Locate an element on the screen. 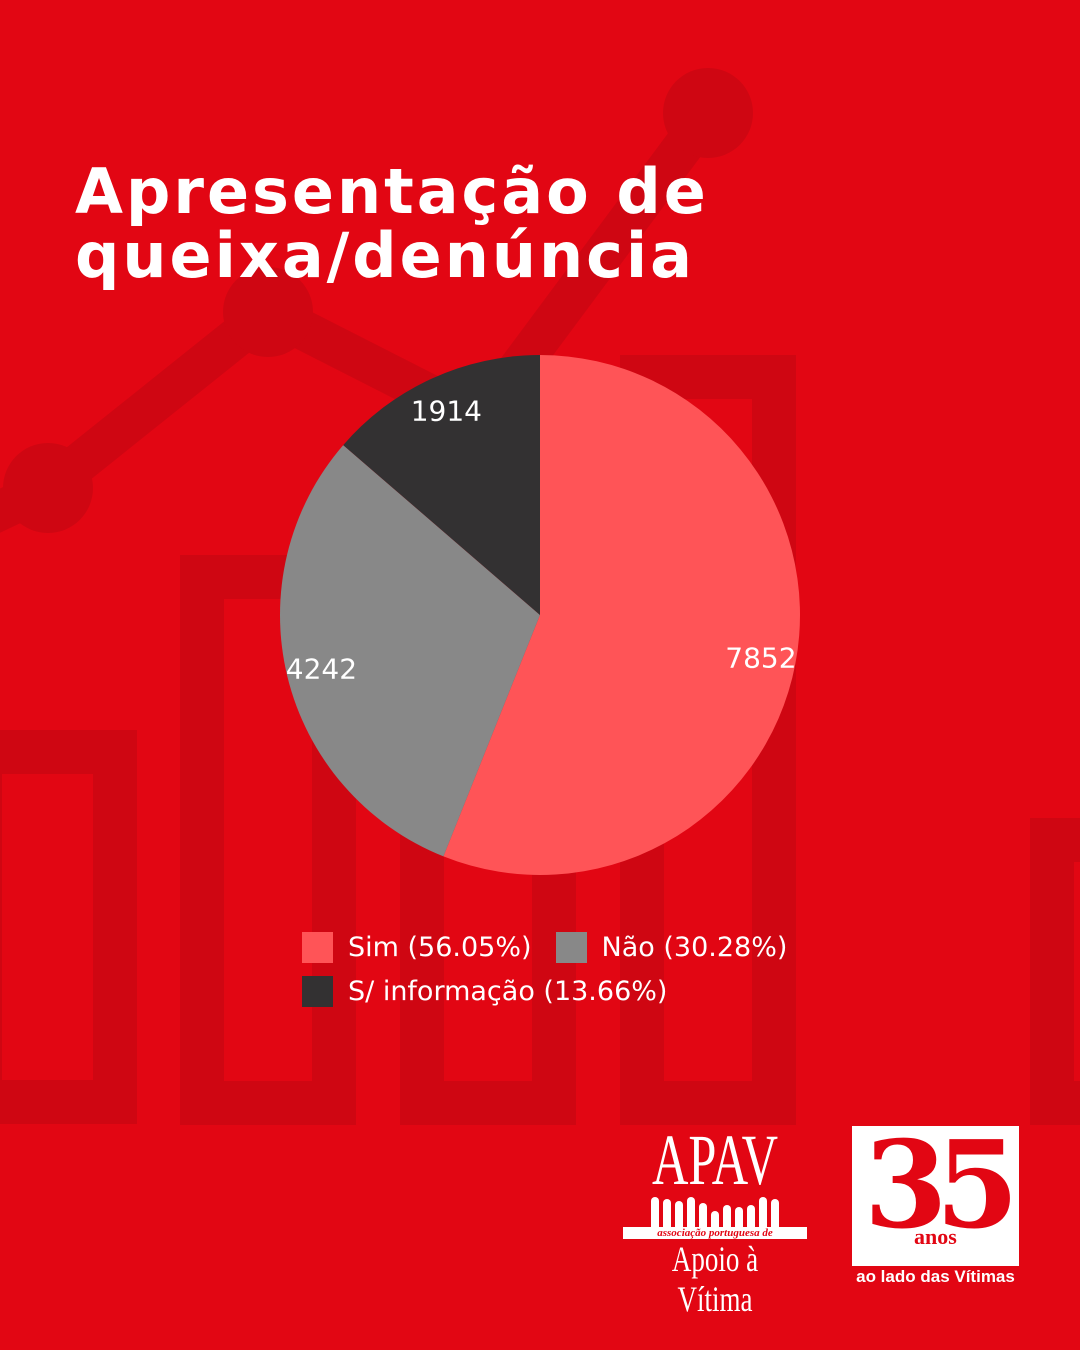 The width and height of the screenshot is (1080, 1350). data-label: 7852 is located at coordinates (760, 658).